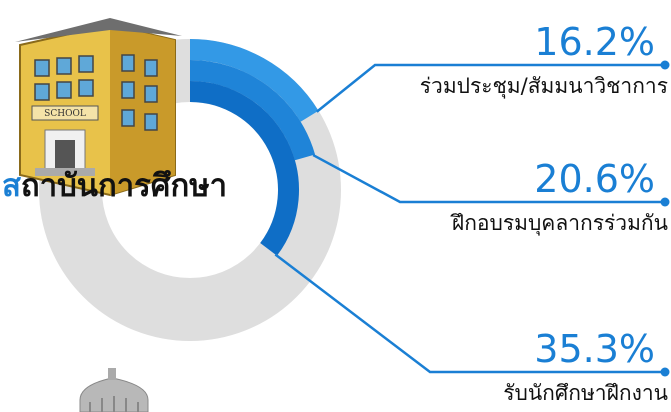 Image resolution: width=671 pixels, height=412 pixels. I want to click on value-label: 35.3%, so click(594, 349).